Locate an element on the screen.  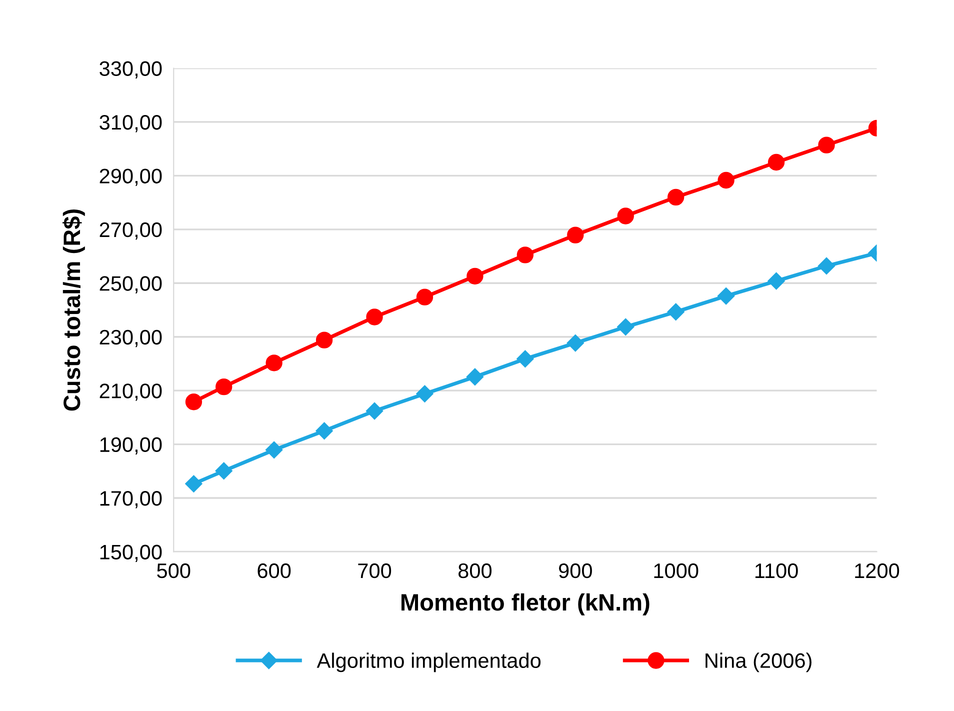
x-axis-title: Momento fletor (kN.m) is located at coordinates (525, 604).